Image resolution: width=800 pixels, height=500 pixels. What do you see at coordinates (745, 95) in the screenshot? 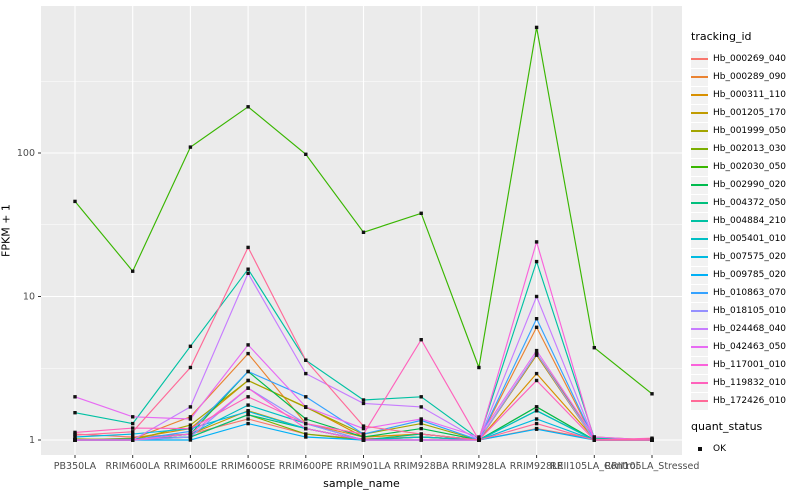
I see `legend-item: Hb_000311_110` at bounding box center [745, 95].